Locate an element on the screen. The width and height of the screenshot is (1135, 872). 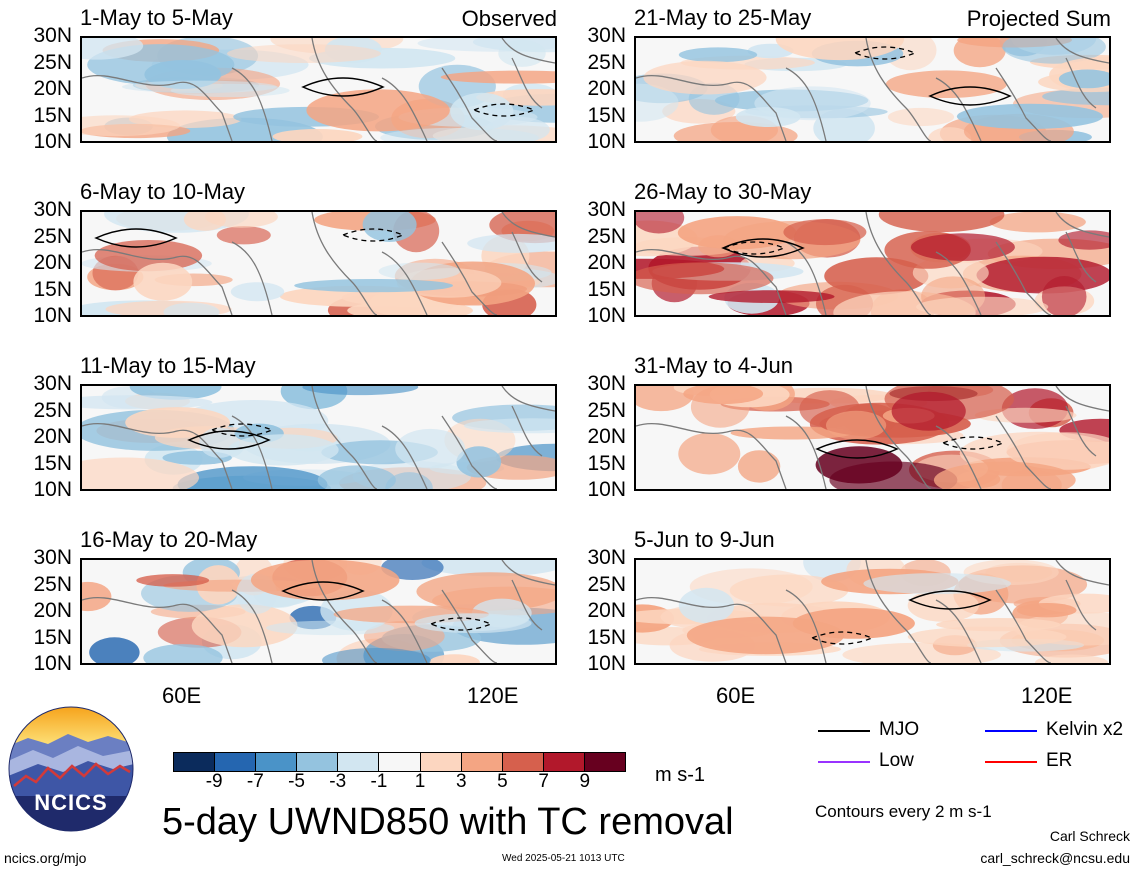
colorbar-tick-label: 9 is located at coordinates (585, 781).